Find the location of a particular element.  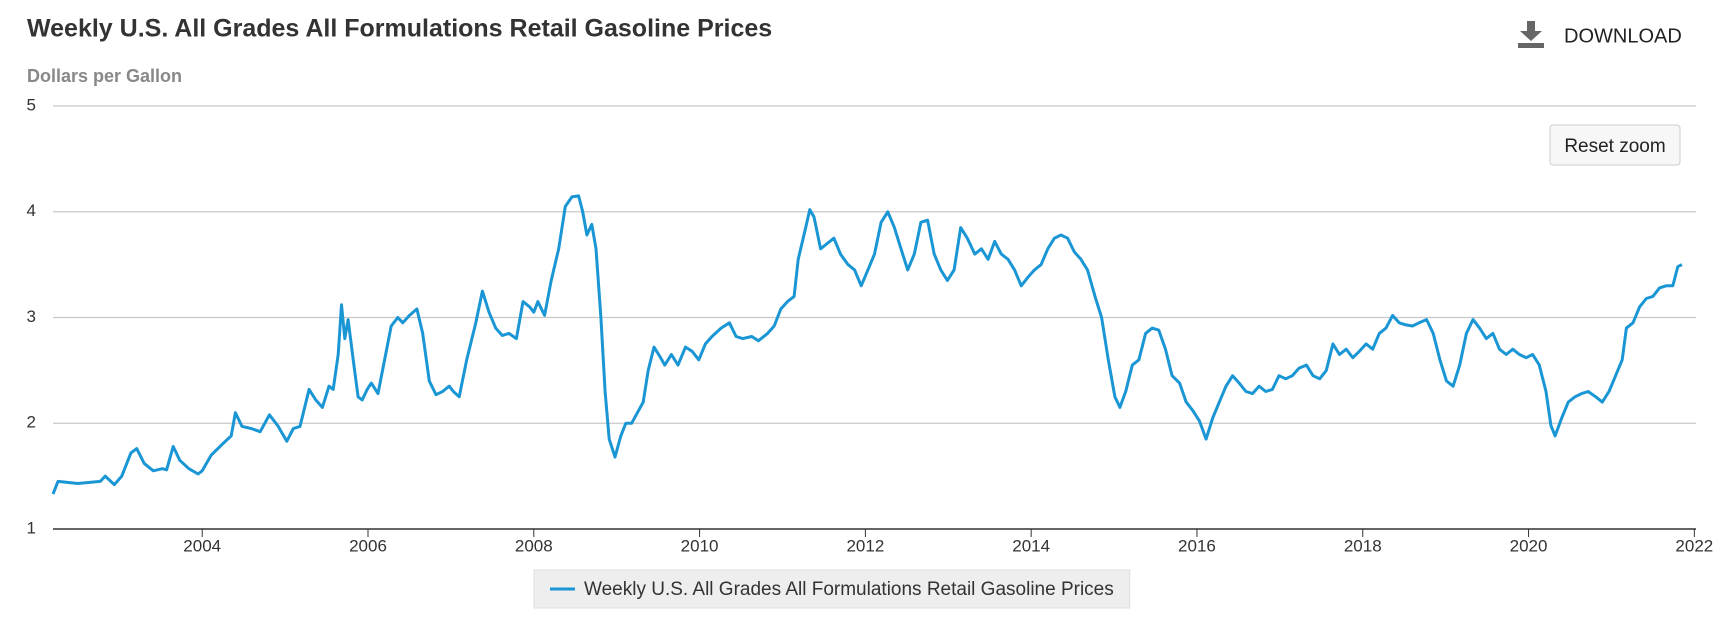

reset-zoom-box is located at coordinates (1615, 145).